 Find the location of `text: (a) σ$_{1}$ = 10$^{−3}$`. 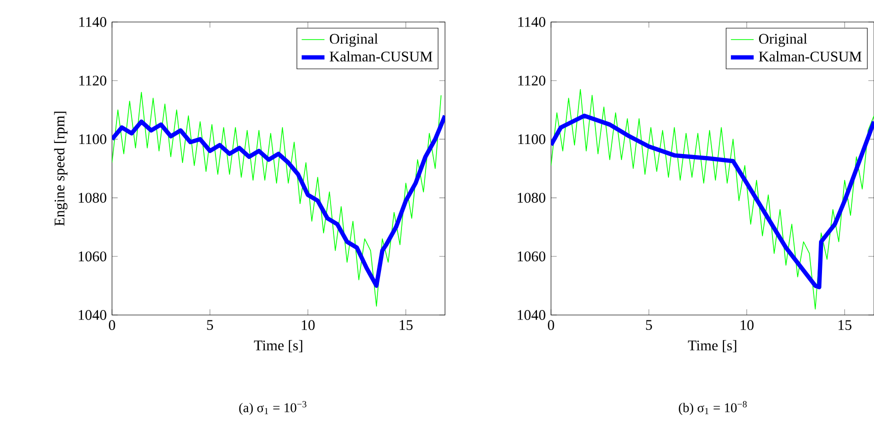

text: (a) σ$_{1}$ = 10$^{−3}$ is located at coordinates (272, 408).